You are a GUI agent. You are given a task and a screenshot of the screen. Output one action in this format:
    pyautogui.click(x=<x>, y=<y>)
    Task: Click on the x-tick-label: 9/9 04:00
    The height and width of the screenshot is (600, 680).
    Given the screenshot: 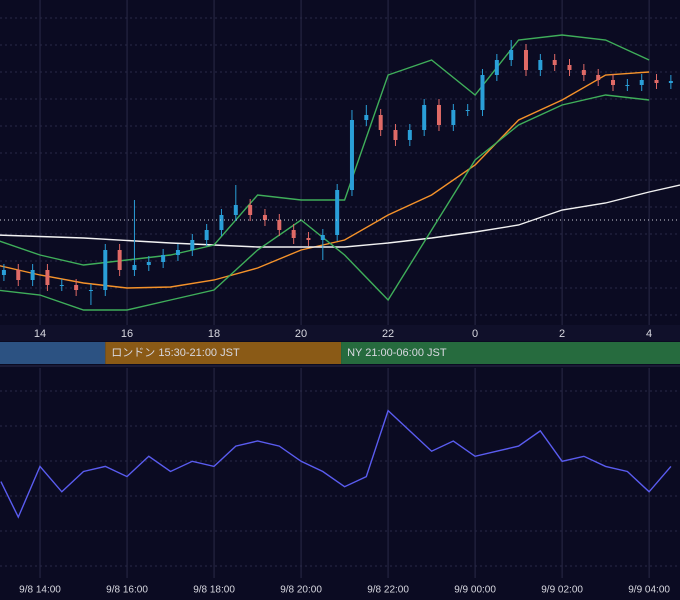 What is the action you would take?
    pyautogui.click(x=649, y=590)
    